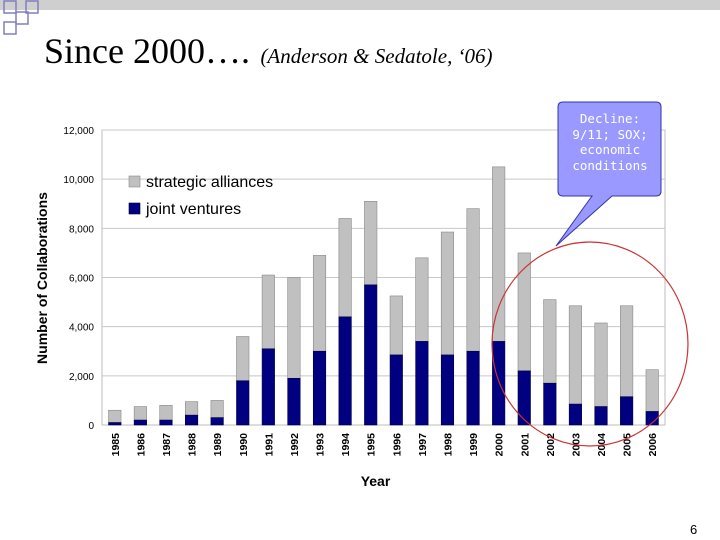 The height and width of the screenshot is (540, 720). What do you see at coordinates (134, 208) in the screenshot?
I see `legend-swatch-joint-ventures` at bounding box center [134, 208].